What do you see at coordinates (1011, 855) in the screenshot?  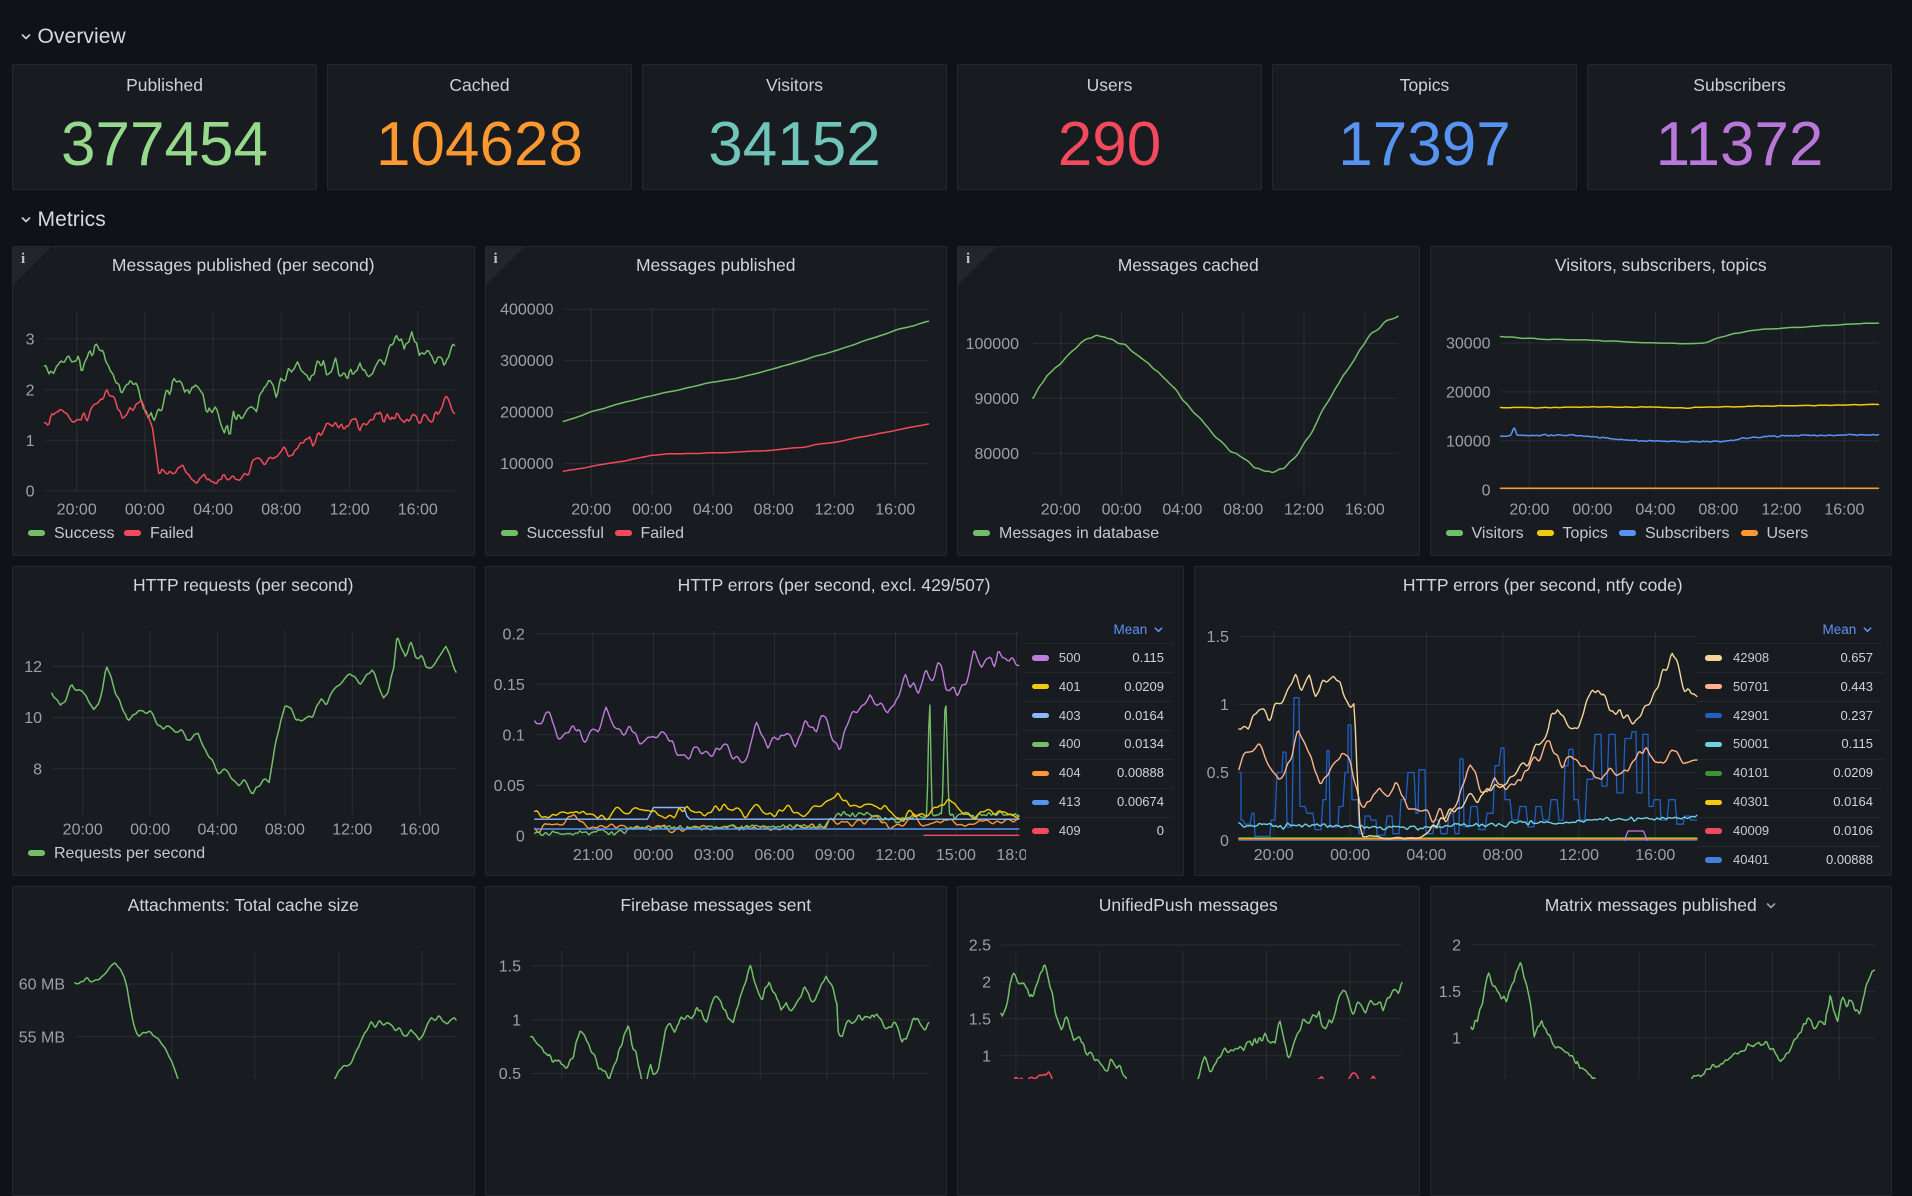 I see `svg-text: 18:00` at bounding box center [1011, 855].